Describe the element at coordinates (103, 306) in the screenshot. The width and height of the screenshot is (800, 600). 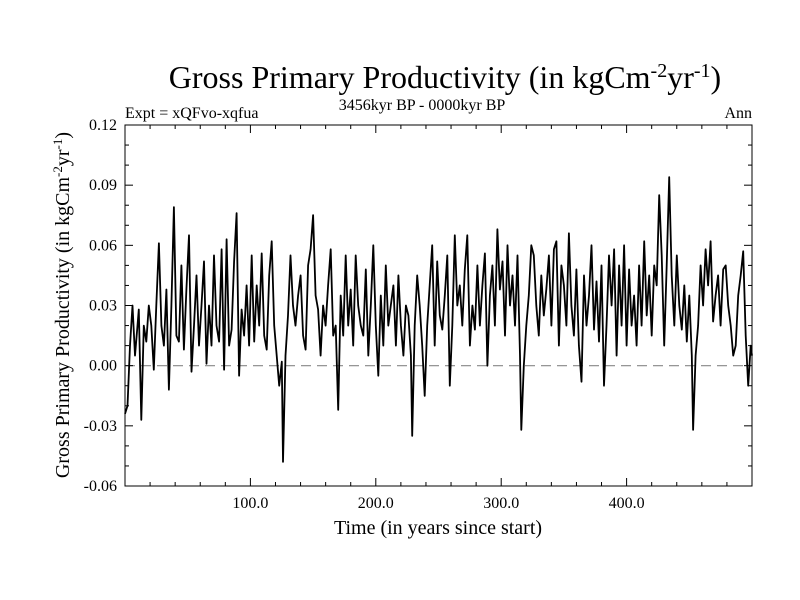
I see `y-tick-label-0.03: 0.03` at that location.